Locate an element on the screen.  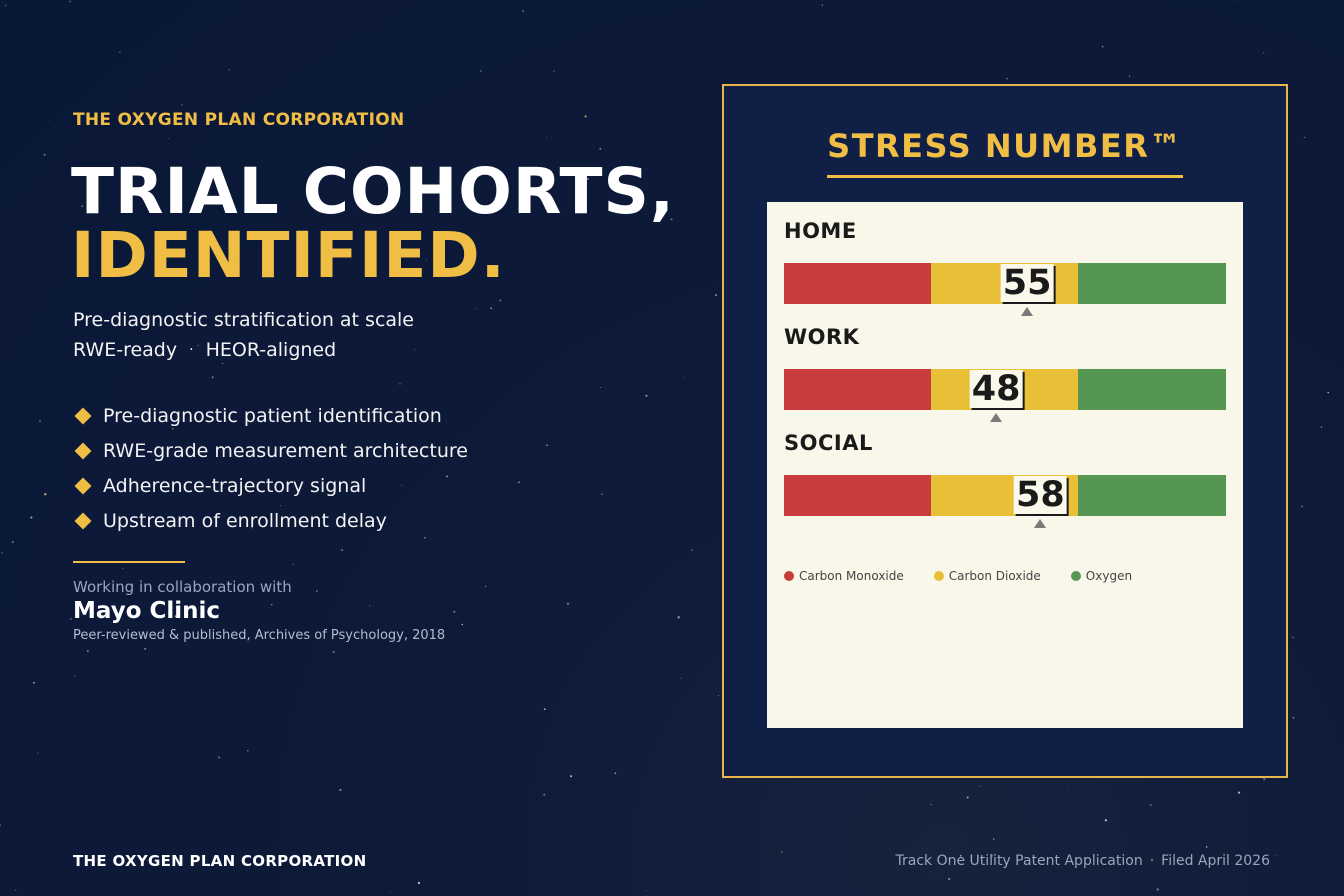
legend-label: Carbon Monoxide is located at coordinates (851, 576).